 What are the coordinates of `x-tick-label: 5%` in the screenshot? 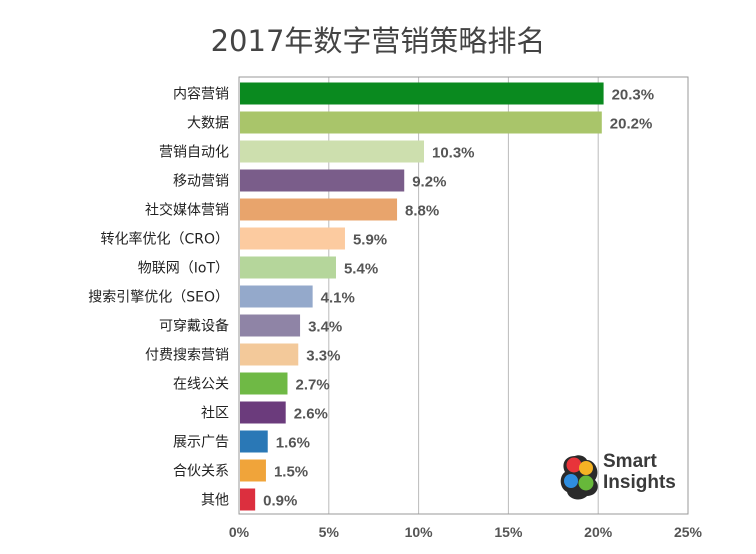 It's located at (329, 532).